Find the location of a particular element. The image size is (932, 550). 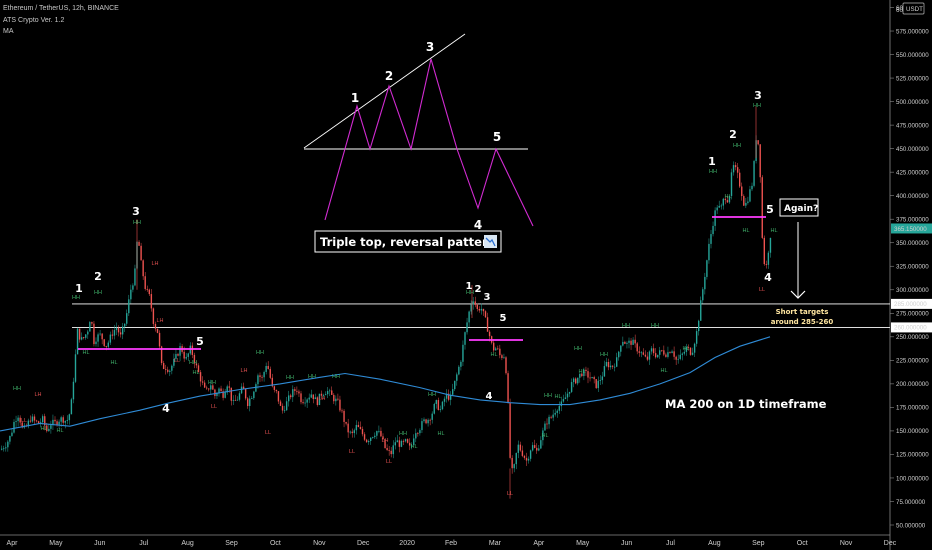

time-tick-label: Aug is located at coordinates (714, 543).